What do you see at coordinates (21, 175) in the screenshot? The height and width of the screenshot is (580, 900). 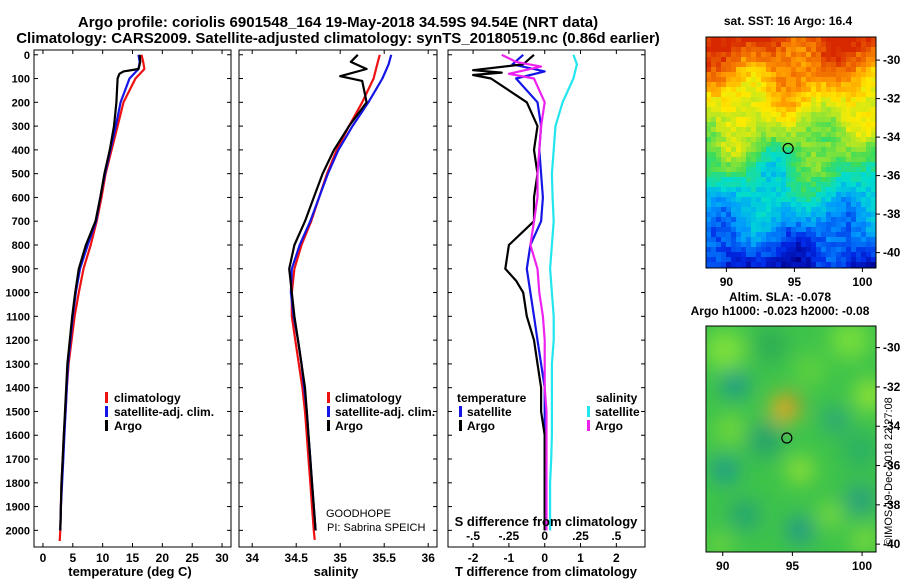 I see `depth-tick-label: 500` at bounding box center [21, 175].